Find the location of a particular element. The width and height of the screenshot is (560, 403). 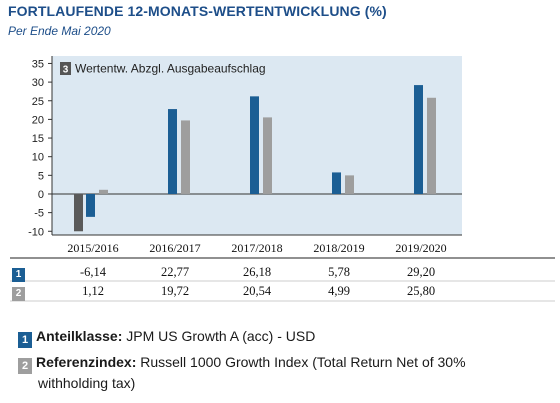

y-tick-label: 35 is located at coordinates (38, 64).